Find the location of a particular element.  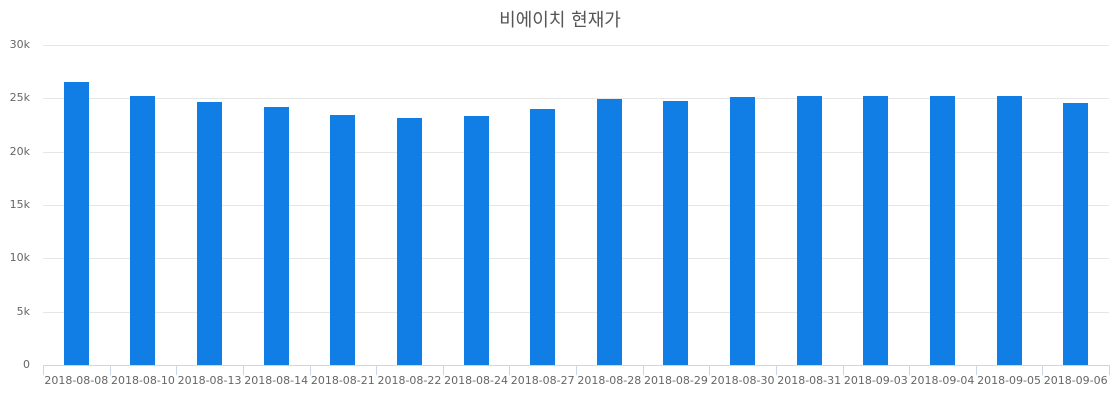

x-tick-label: 2018-09-04 is located at coordinates (942, 380).